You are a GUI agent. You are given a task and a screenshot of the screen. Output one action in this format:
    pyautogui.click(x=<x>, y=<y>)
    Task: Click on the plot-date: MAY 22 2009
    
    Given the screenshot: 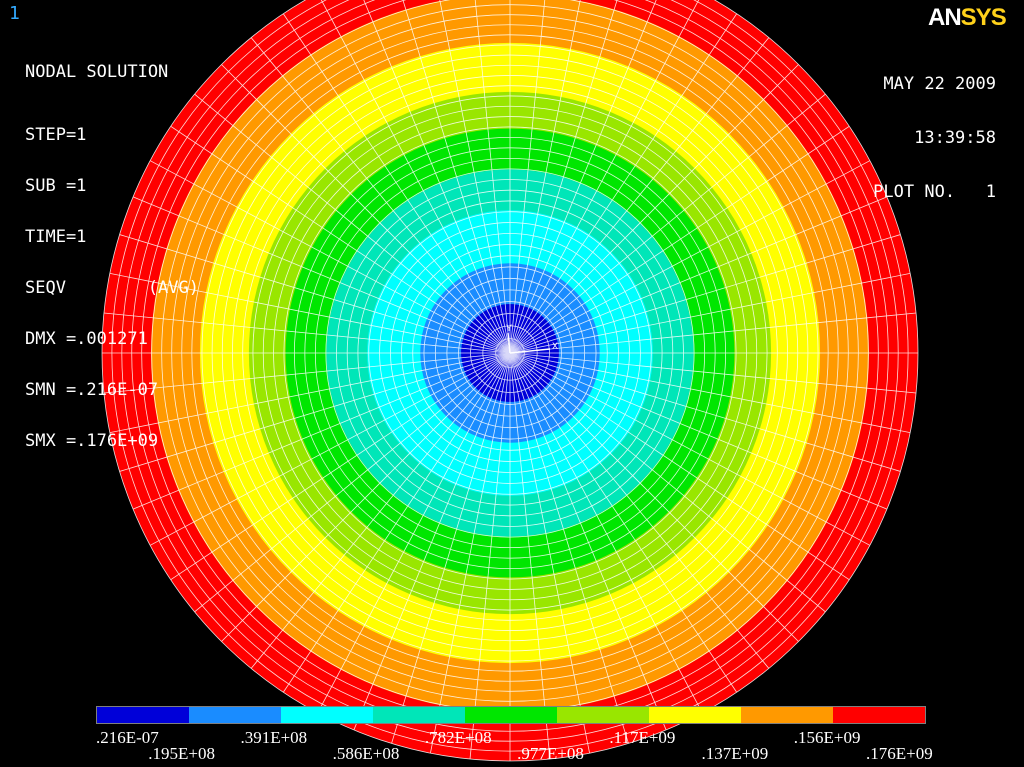 What is the action you would take?
    pyautogui.click(x=939, y=84)
    